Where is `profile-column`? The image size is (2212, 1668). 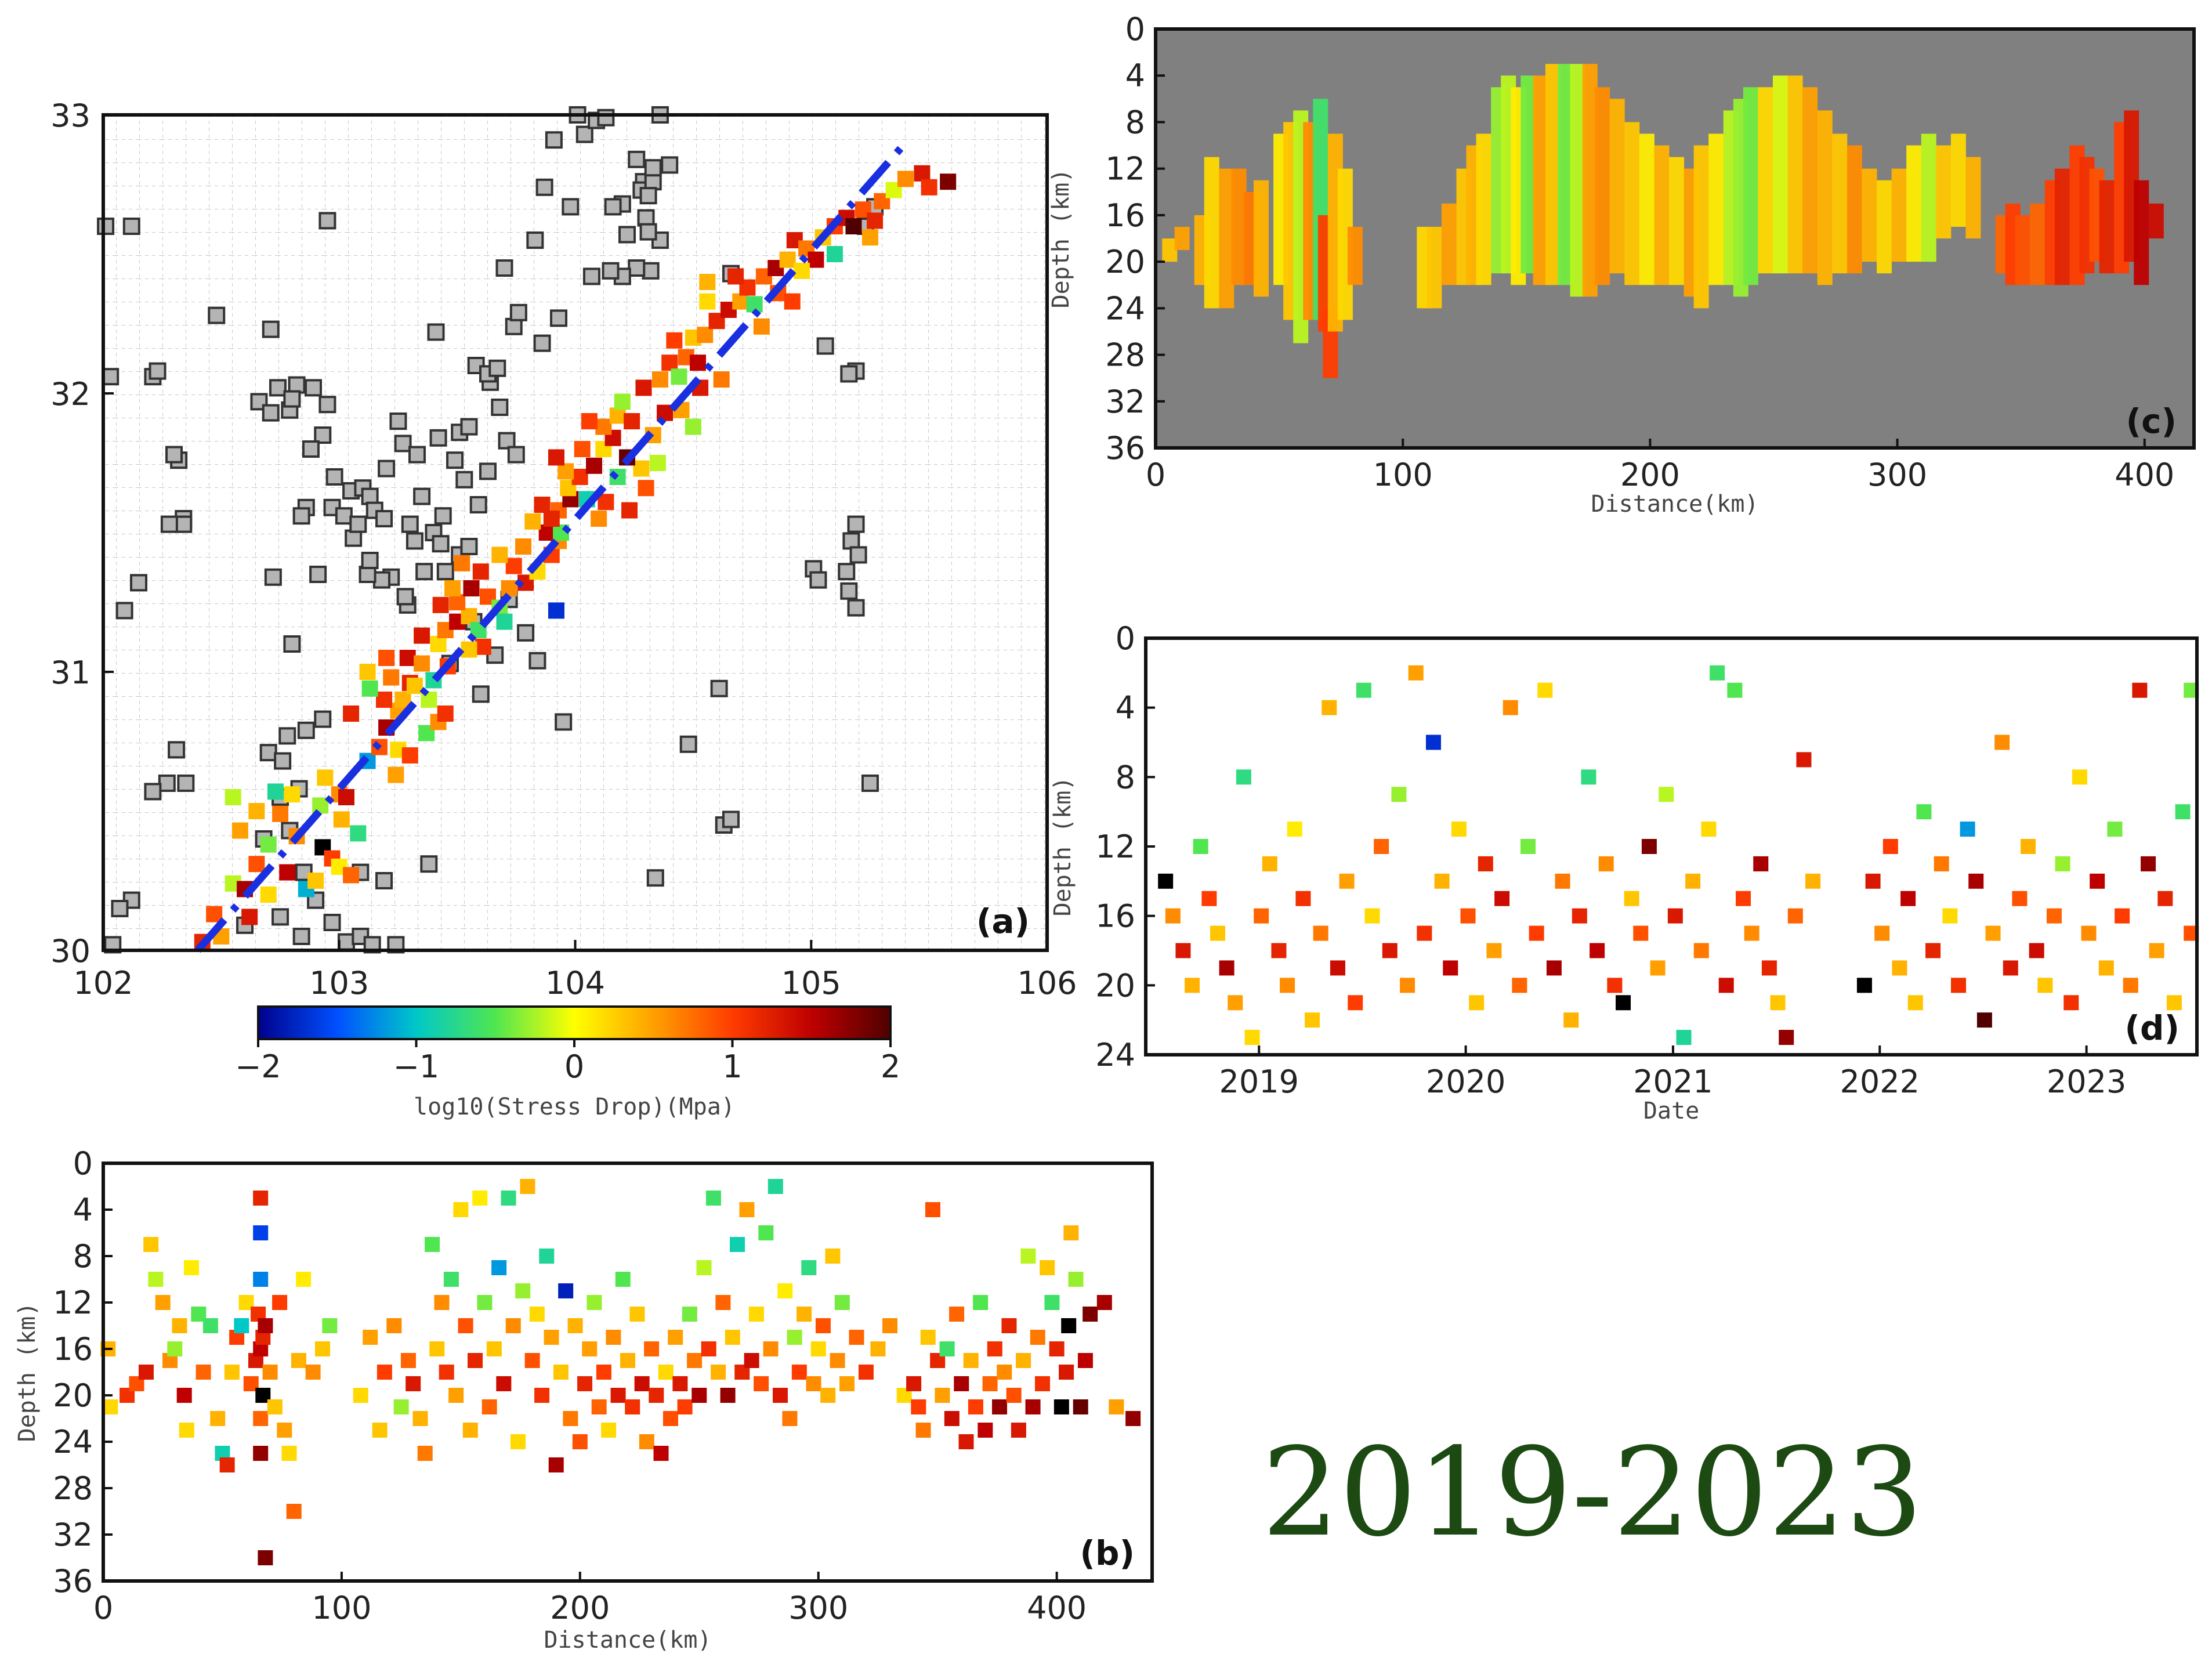 profile-column is located at coordinates (1795, 174).